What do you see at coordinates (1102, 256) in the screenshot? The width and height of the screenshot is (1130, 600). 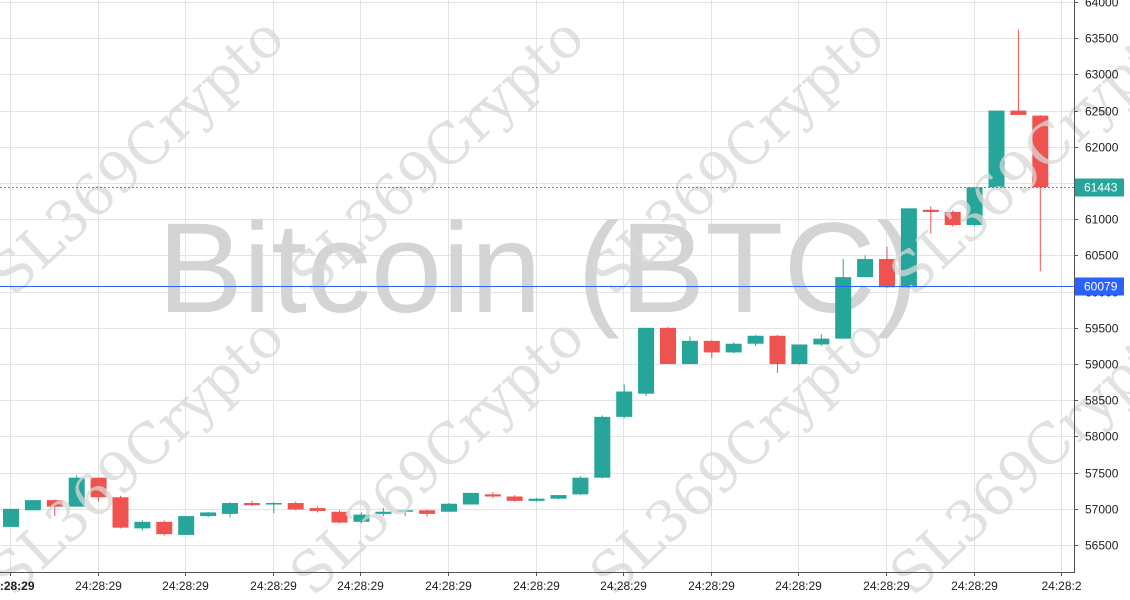 I see `y-tick-label: 60500` at bounding box center [1102, 256].